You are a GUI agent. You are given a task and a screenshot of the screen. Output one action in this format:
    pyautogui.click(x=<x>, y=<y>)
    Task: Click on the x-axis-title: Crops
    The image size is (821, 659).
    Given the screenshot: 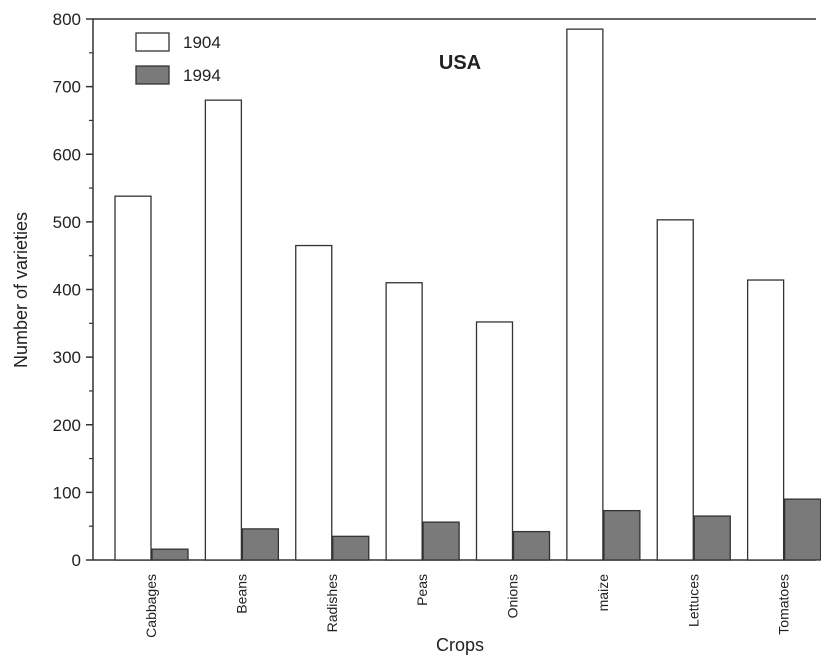 What is the action you would take?
    pyautogui.click(x=460, y=645)
    